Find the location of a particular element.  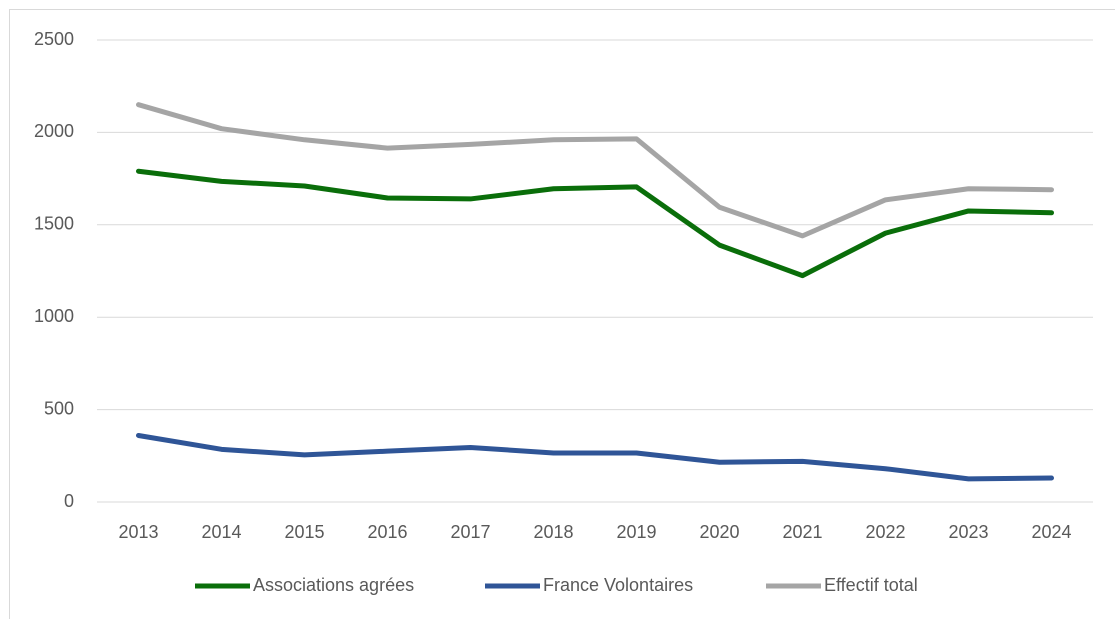

x-tick-label: 2013 is located at coordinates (138, 532).